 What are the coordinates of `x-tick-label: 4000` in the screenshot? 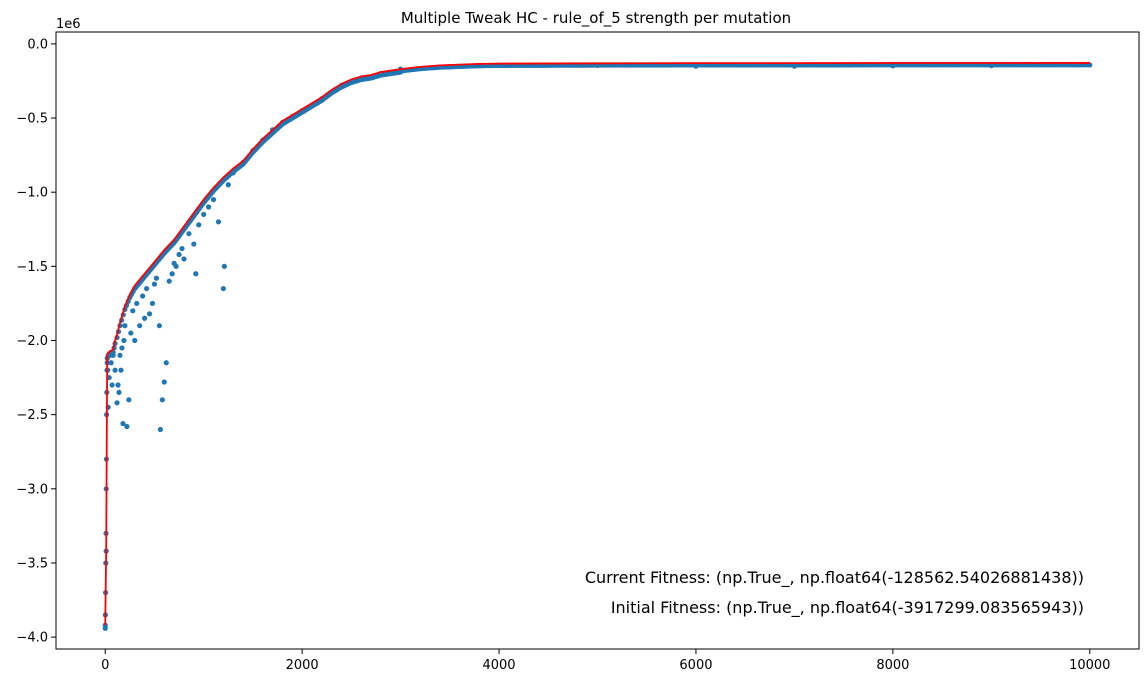 It's located at (498, 665).